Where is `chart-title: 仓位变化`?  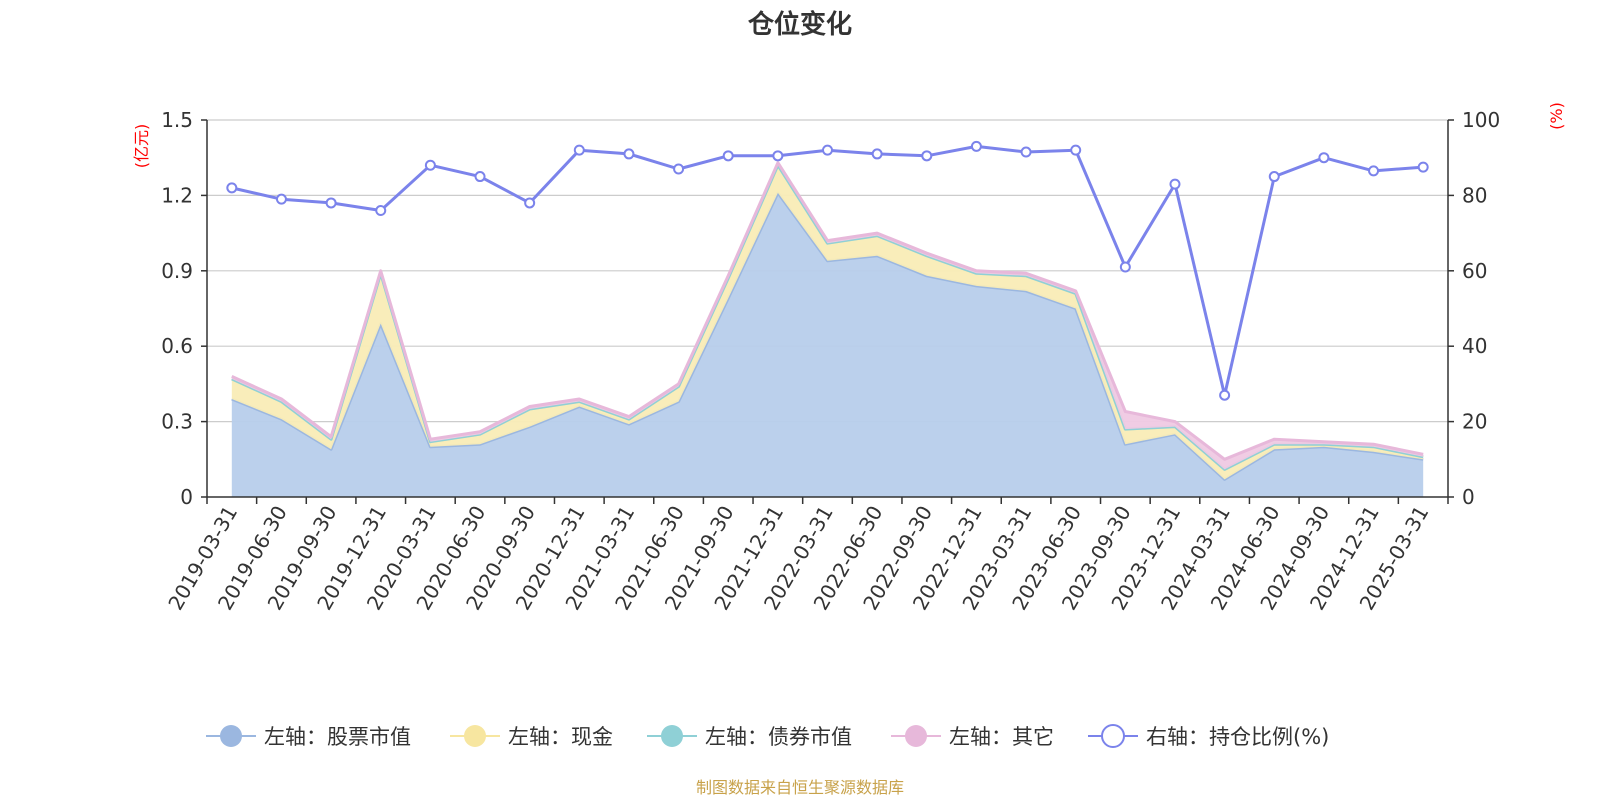 chart-title: 仓位变化 is located at coordinates (799, 24).